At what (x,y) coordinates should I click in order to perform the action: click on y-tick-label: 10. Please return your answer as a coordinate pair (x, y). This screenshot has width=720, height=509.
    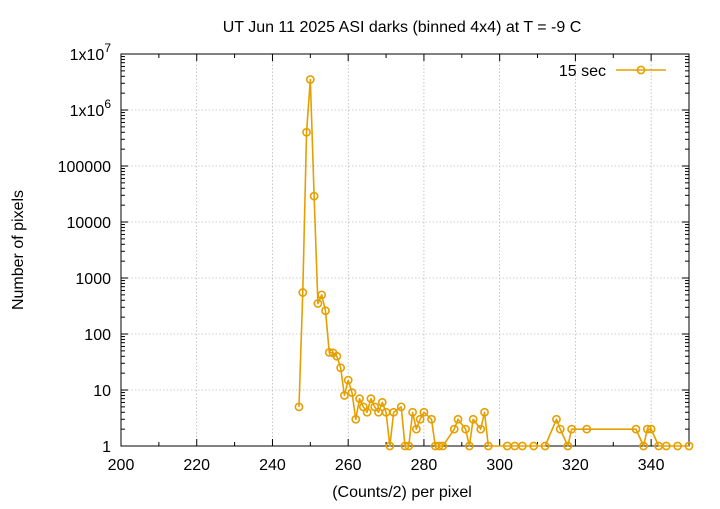
    Looking at the image, I should click on (102, 391).